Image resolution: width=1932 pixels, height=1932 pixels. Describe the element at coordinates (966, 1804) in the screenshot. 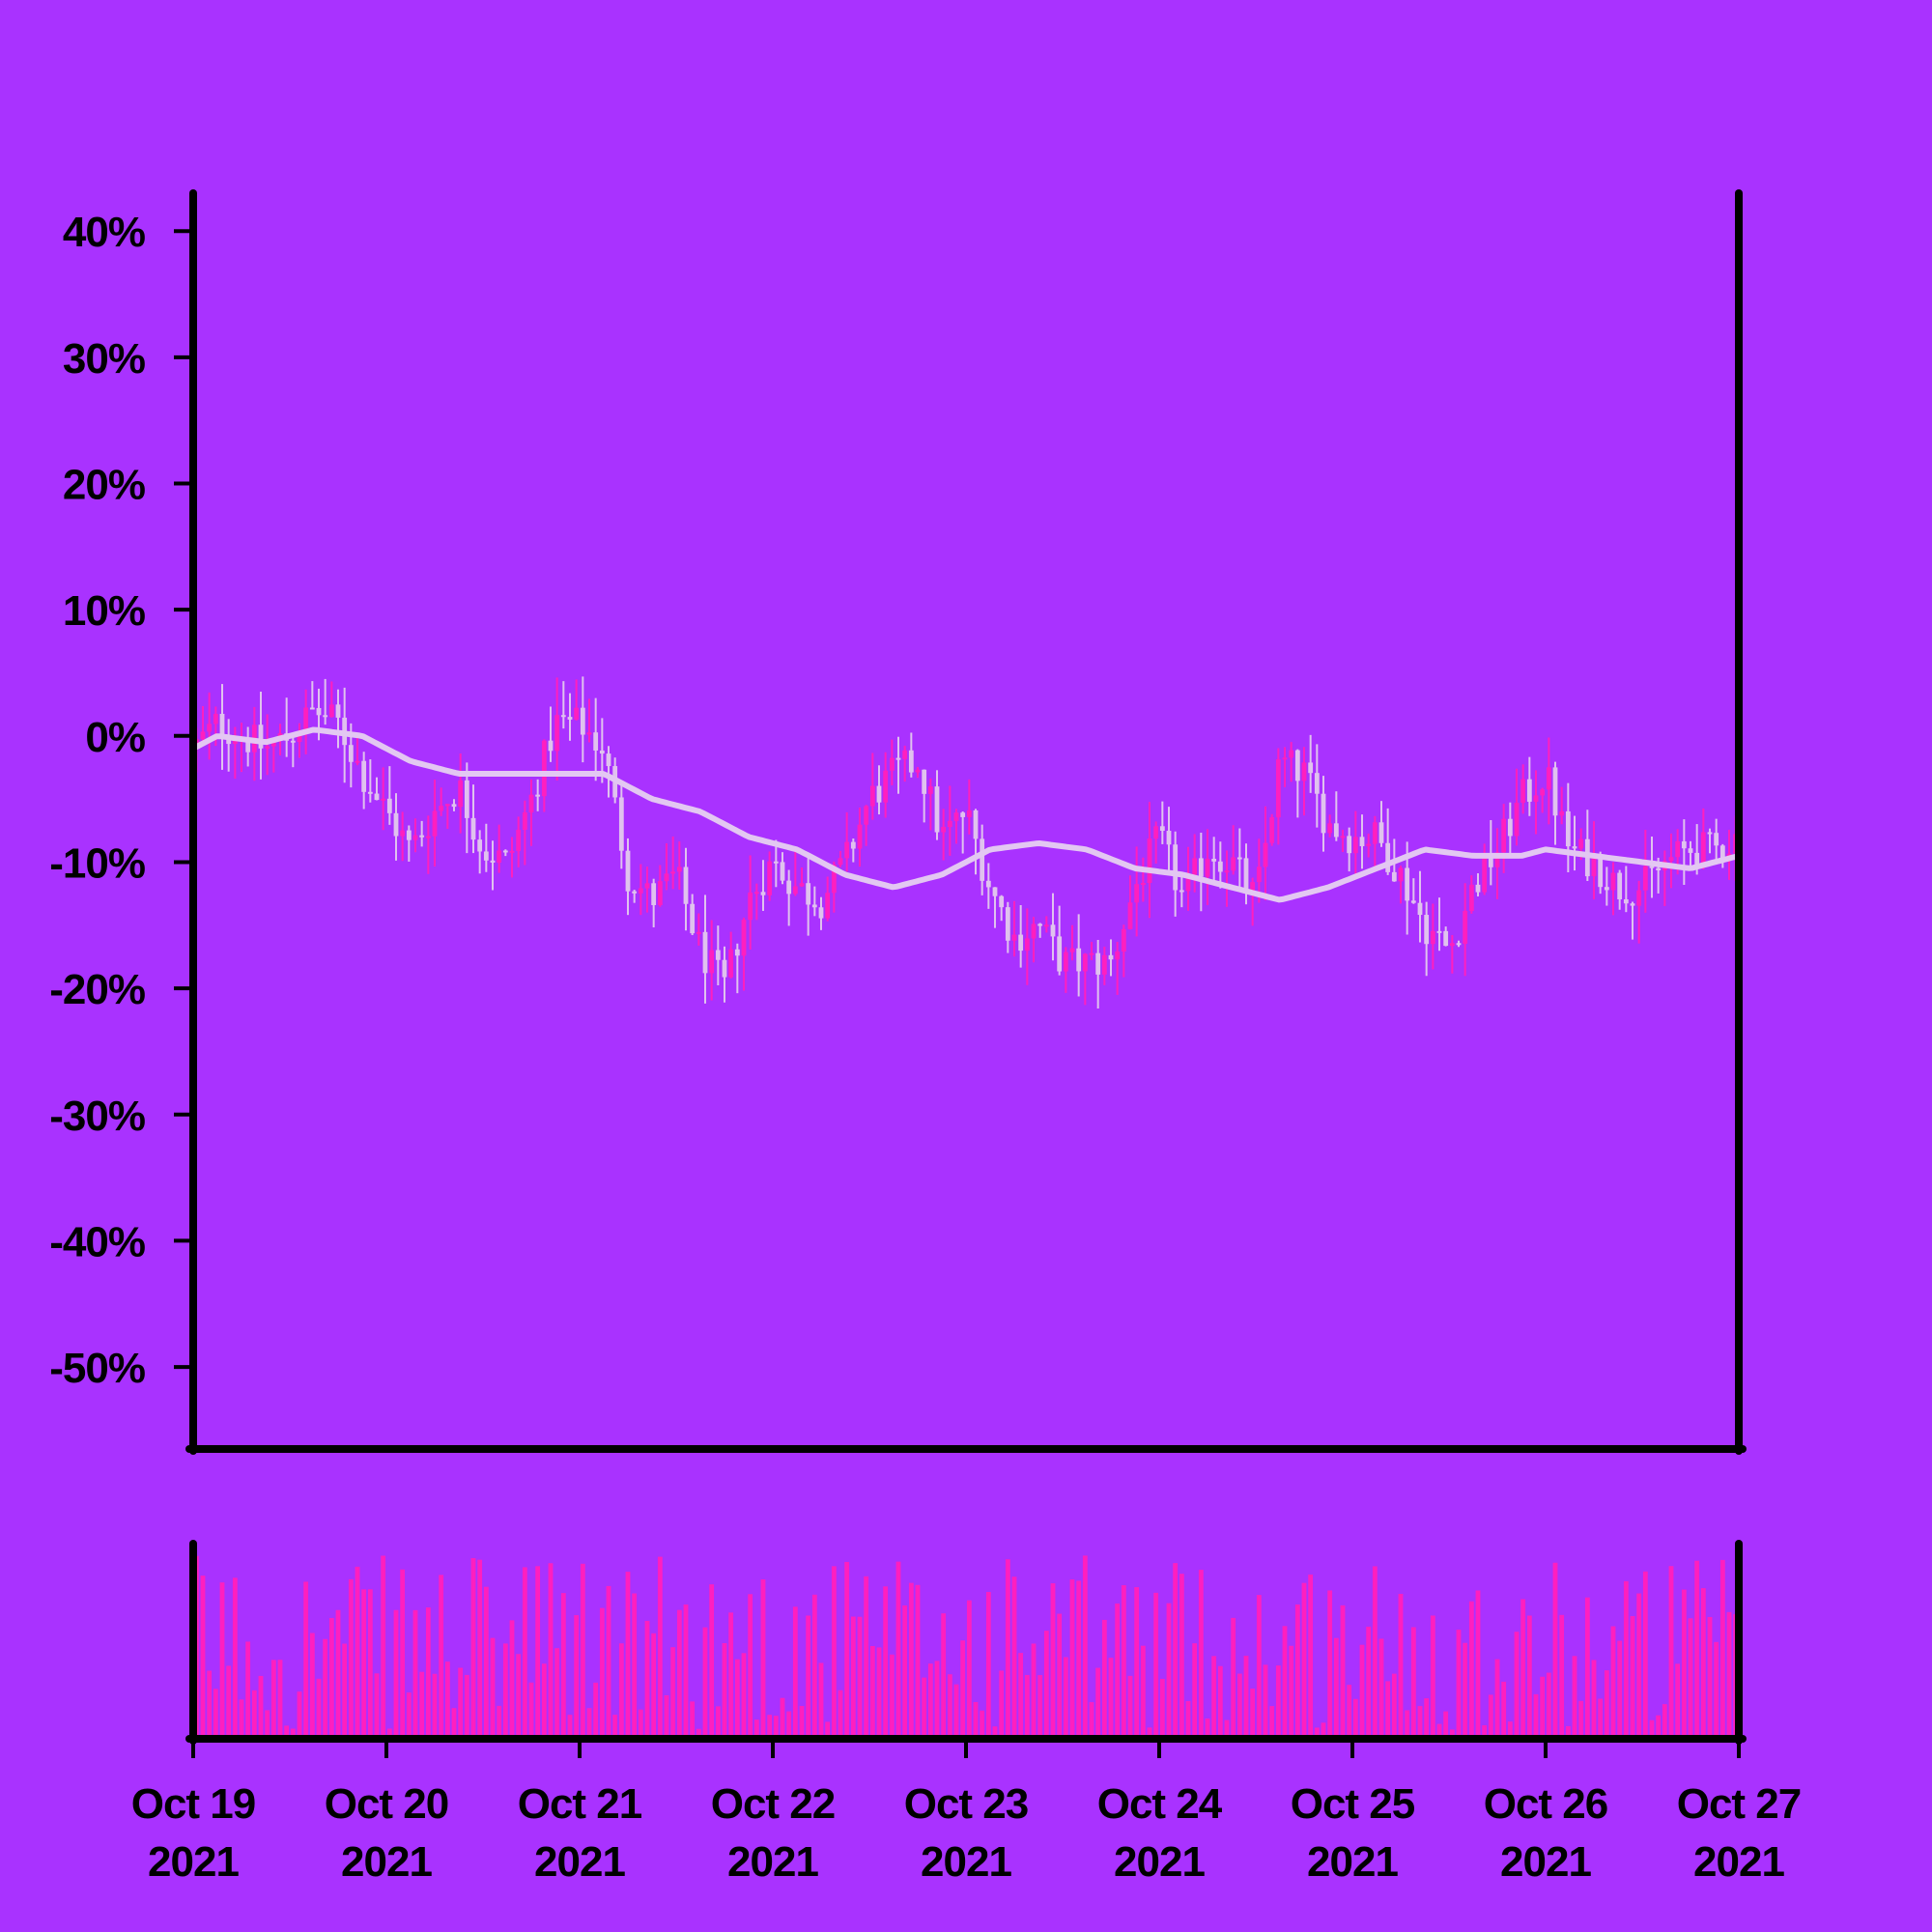

I see `x-tick-label-date: Oct 23` at that location.